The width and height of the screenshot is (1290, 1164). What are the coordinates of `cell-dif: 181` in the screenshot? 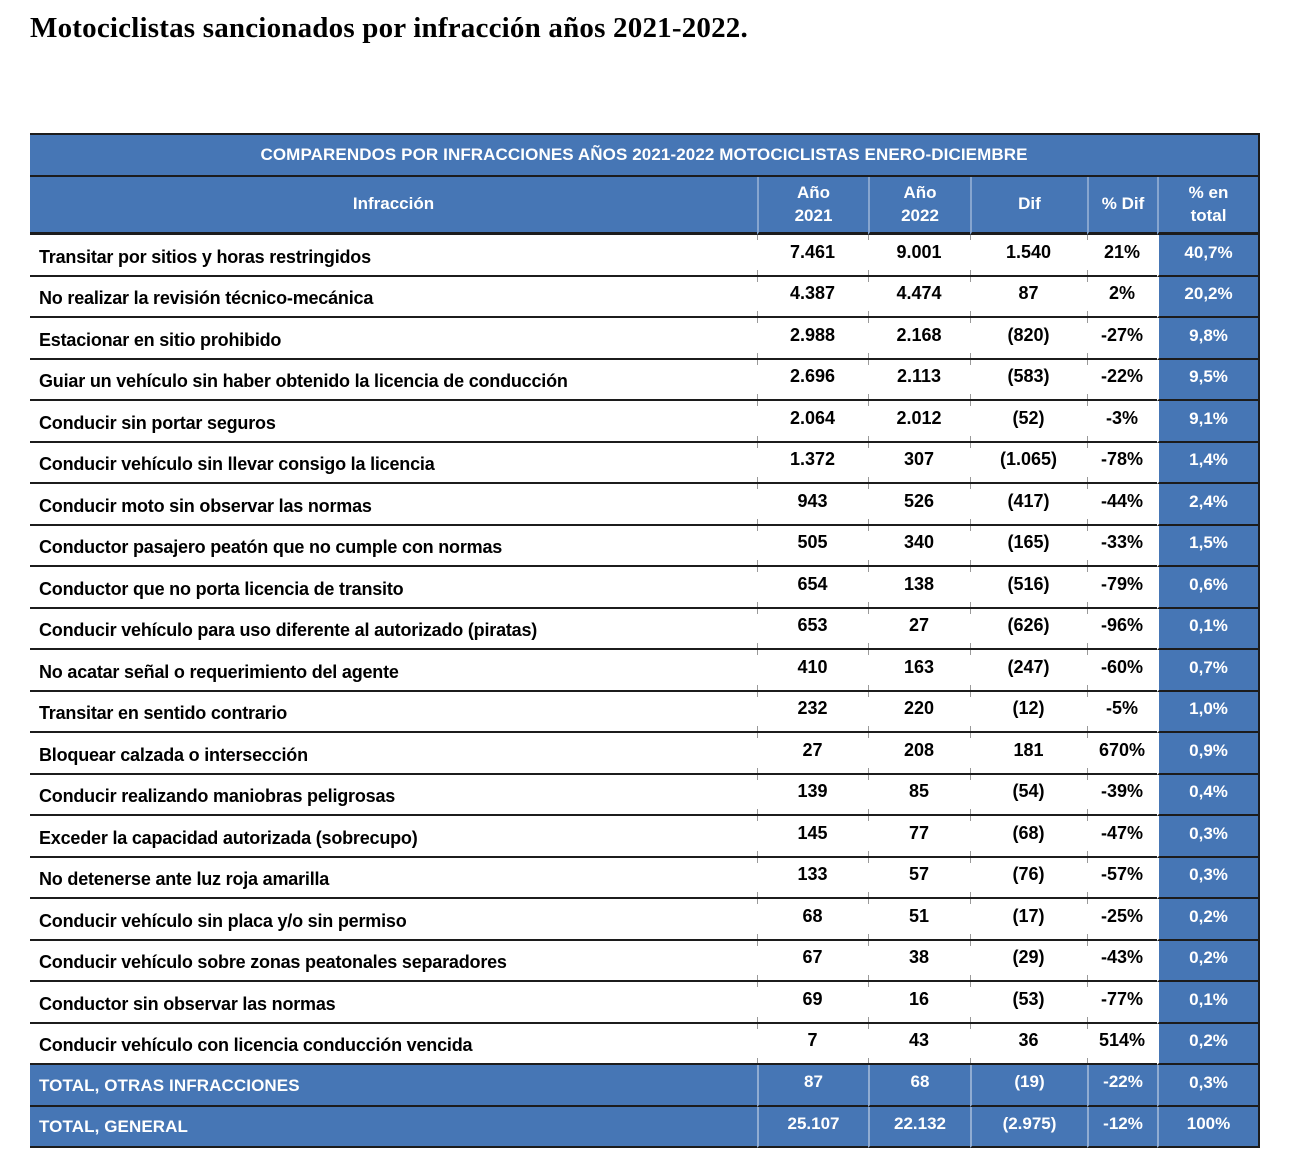 It's located at (1028, 754).